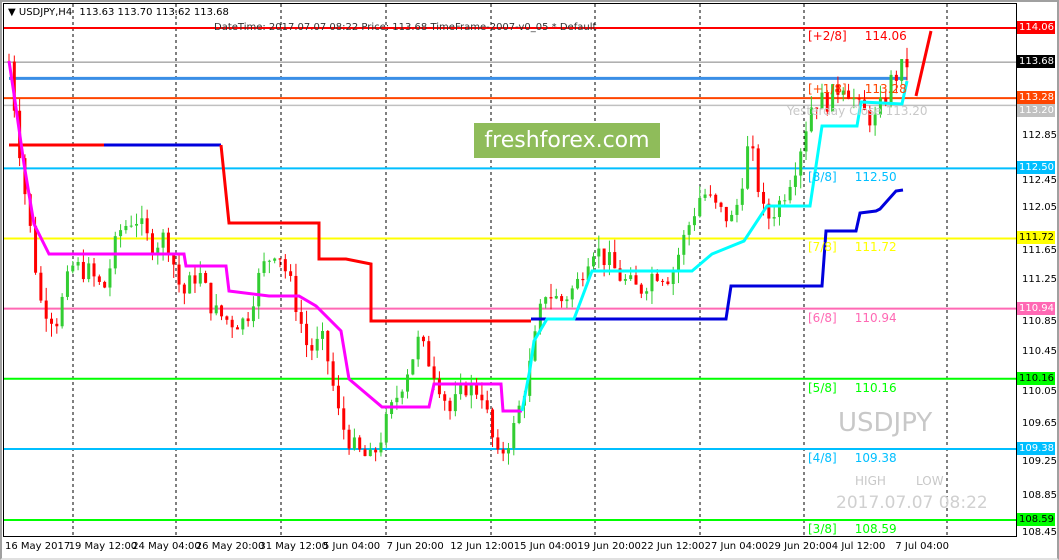 This screenshot has height=560, width=1059. Describe the element at coordinates (1039, 423) in the screenshot. I see `y-tick-label: 109.65` at that location.